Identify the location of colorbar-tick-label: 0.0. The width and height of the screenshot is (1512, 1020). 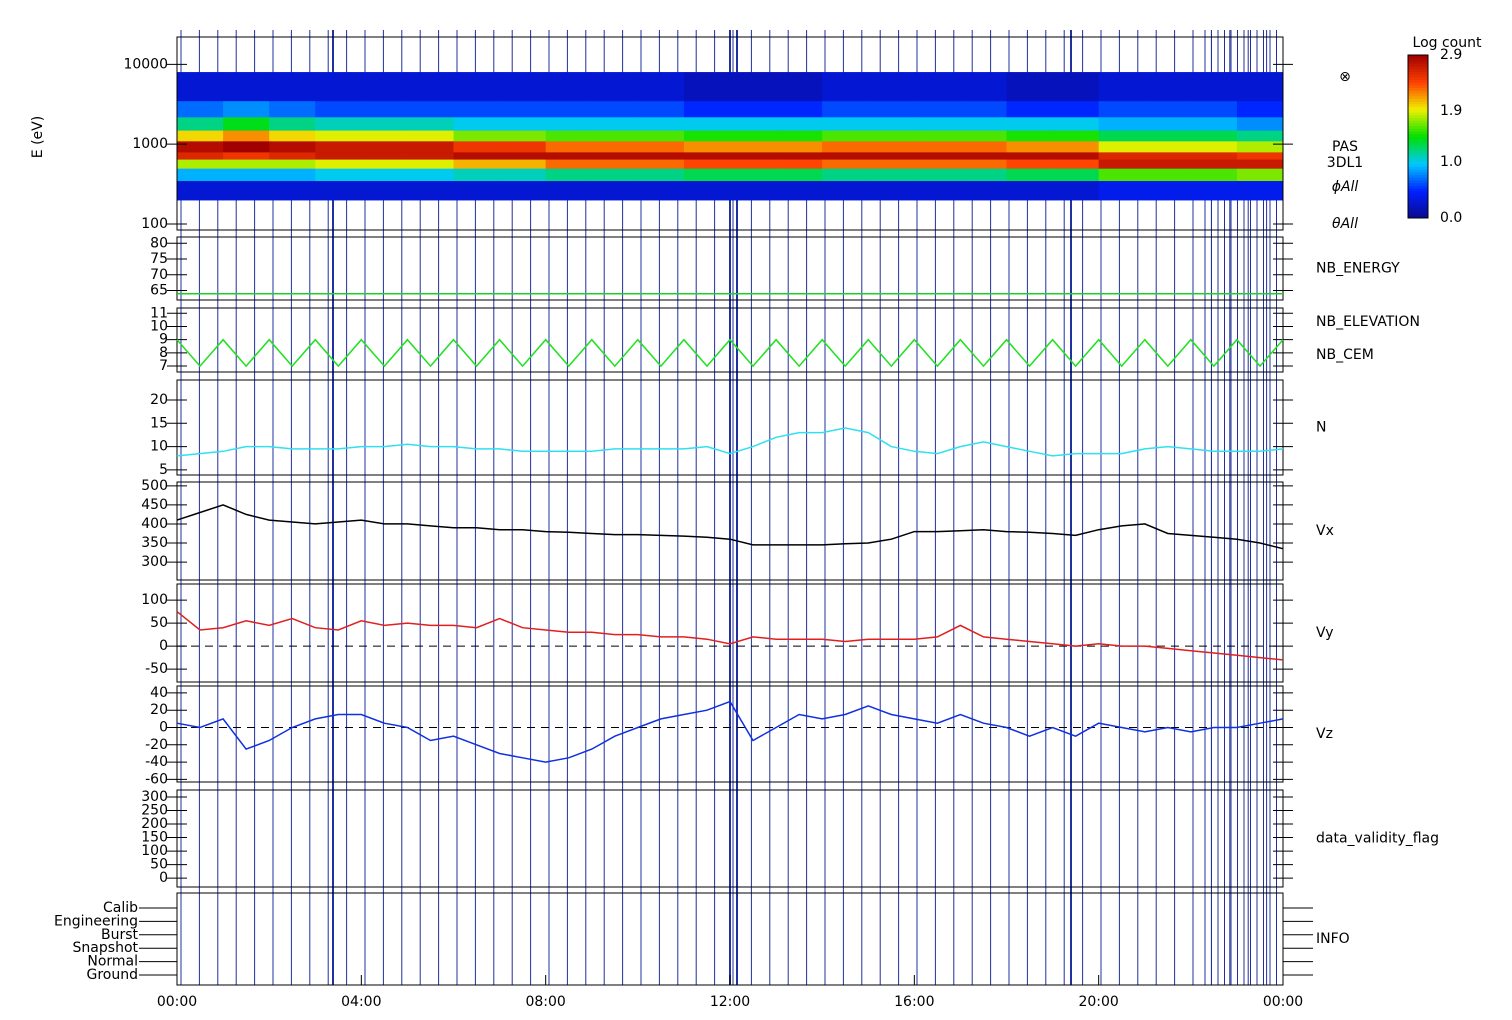
(1451, 218).